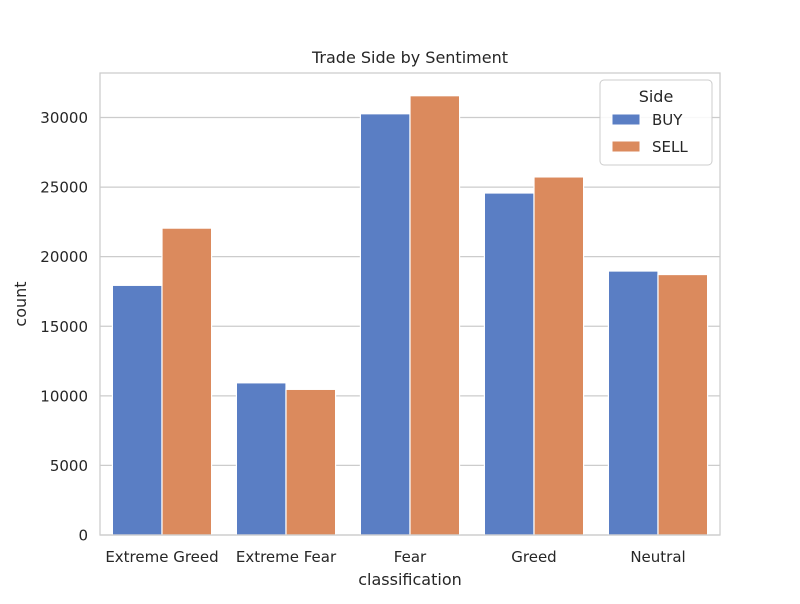 The image size is (800, 604). Describe the element at coordinates (559, 356) in the screenshot. I see `bar-sell-greed` at that location.